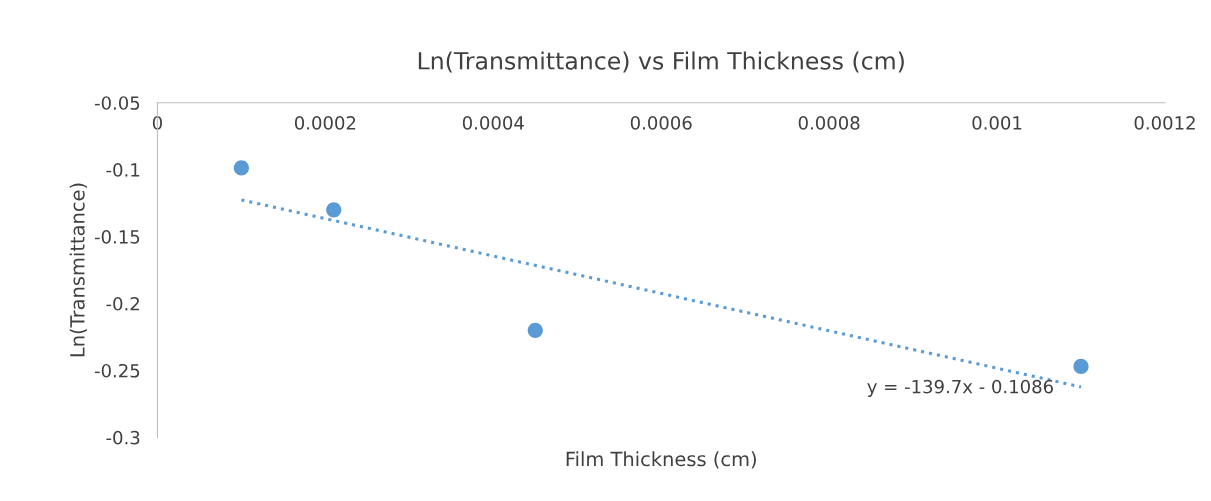 This screenshot has height=501, width=1211. Describe the element at coordinates (960, 388) in the screenshot. I see `annotation: y = -139.7x - 0.1086` at that location.